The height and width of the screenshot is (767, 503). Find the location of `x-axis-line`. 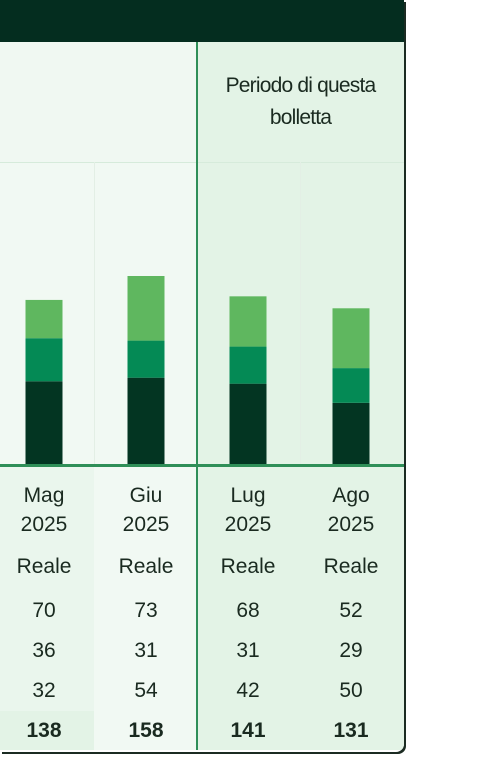

x-axis-line is located at coordinates (202, 465).